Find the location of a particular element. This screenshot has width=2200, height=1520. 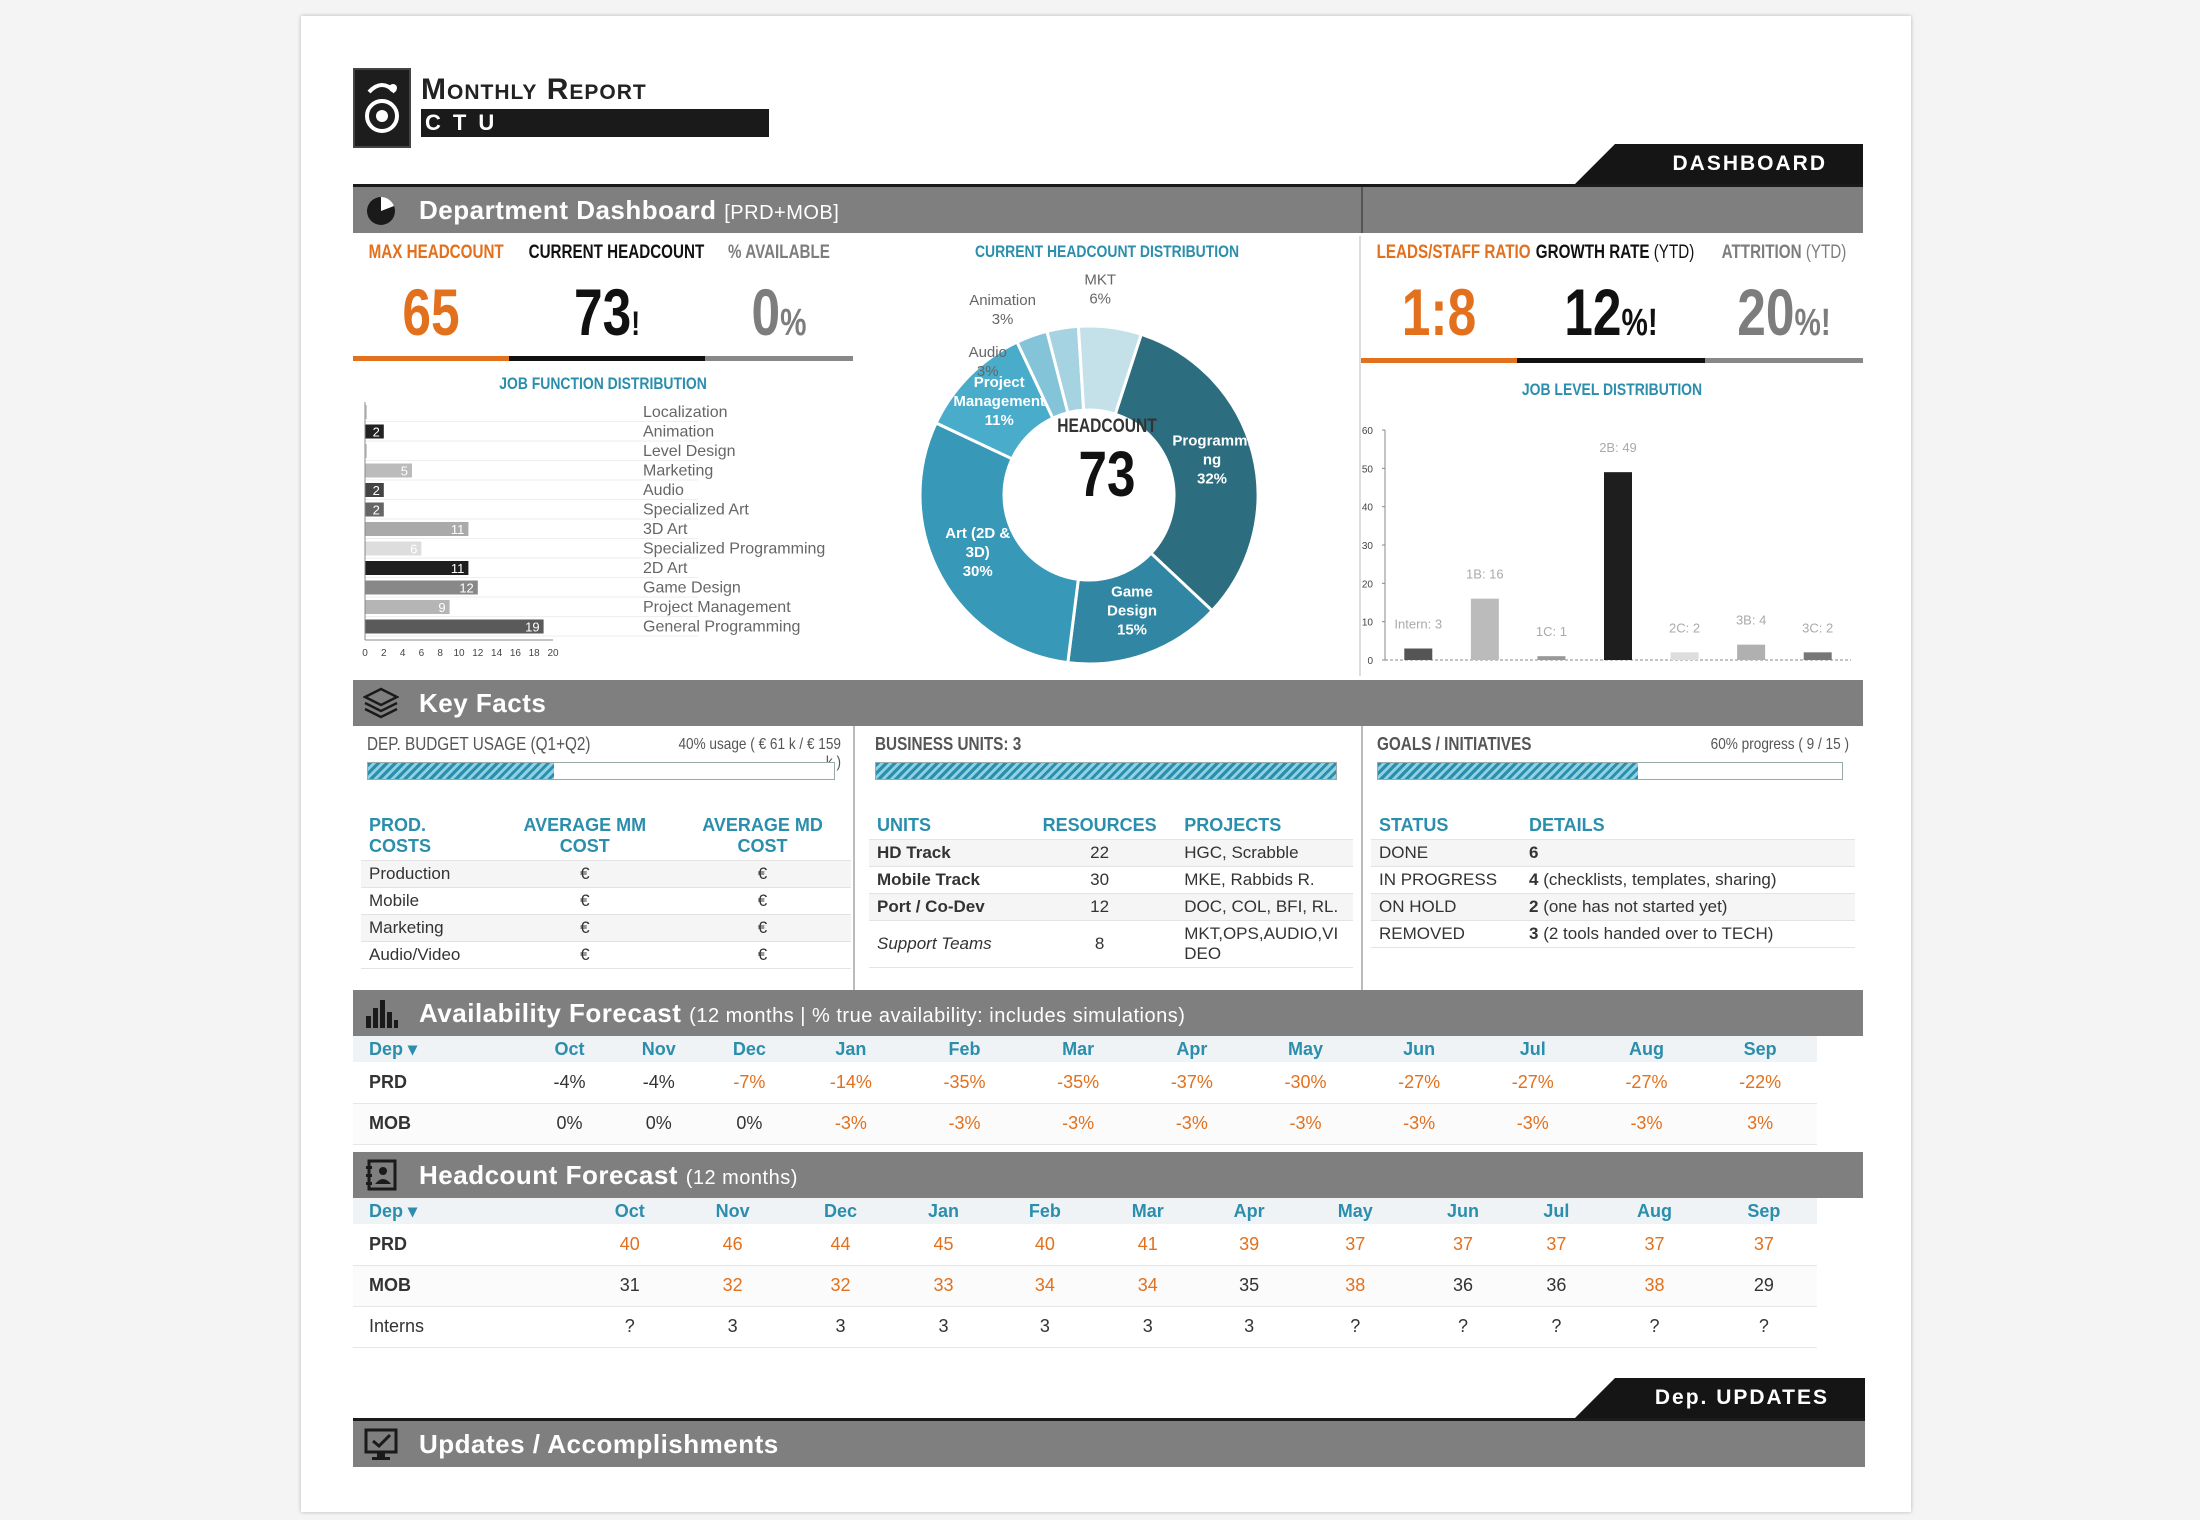

status-name: REMOVED is located at coordinates (1446, 934).